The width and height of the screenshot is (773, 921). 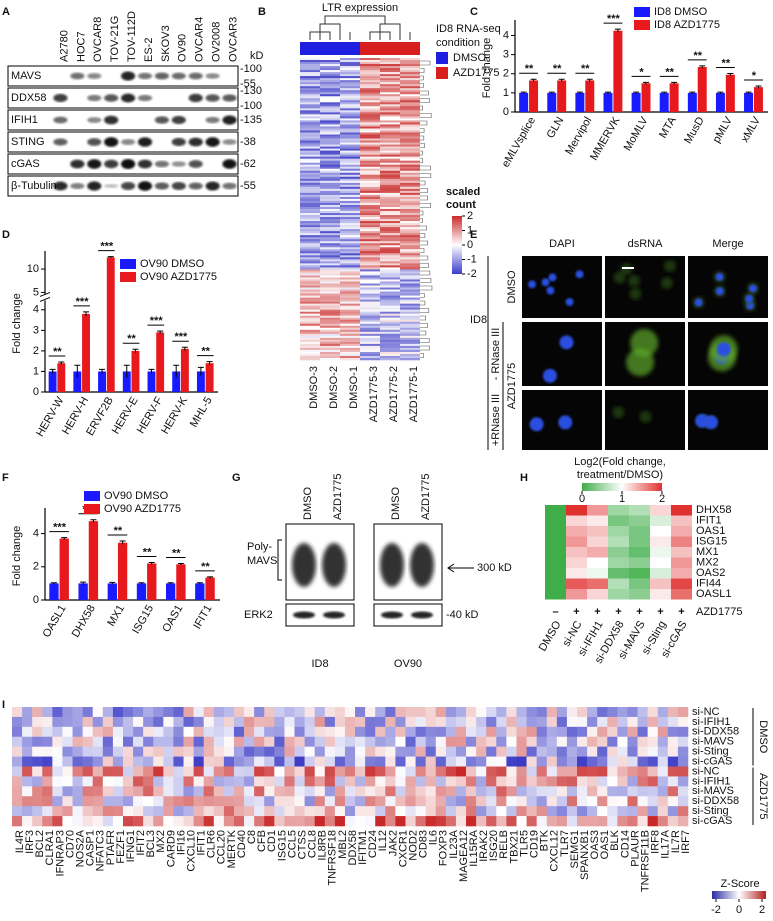 What do you see at coordinates (166, 43) in the screenshot?
I see `cell-line-label: SKOV3` at bounding box center [166, 43].